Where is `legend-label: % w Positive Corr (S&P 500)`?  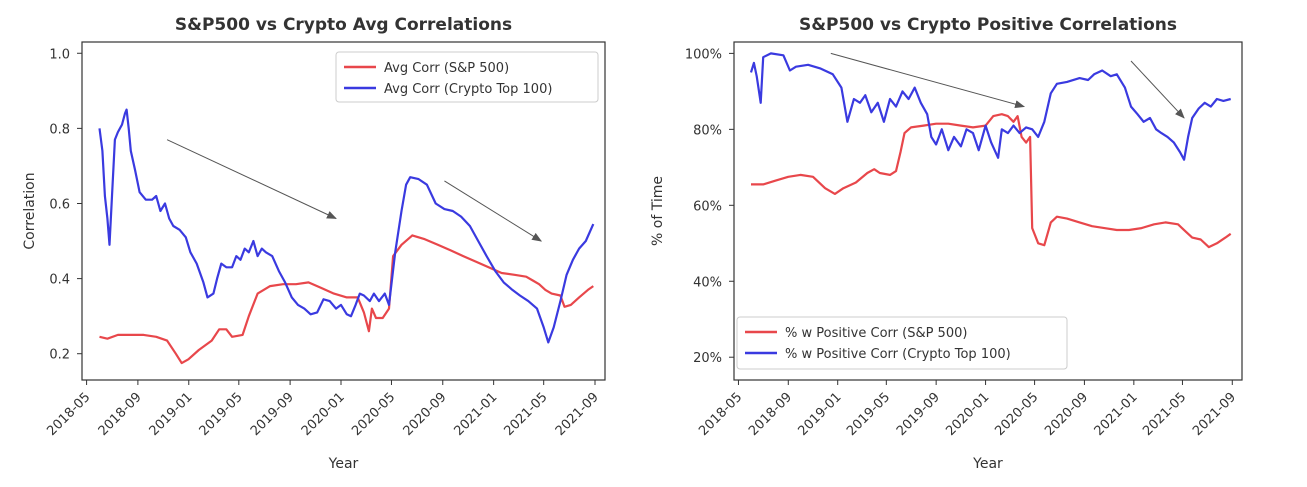 legend-label: % w Positive Corr (S&P 500) is located at coordinates (876, 333).